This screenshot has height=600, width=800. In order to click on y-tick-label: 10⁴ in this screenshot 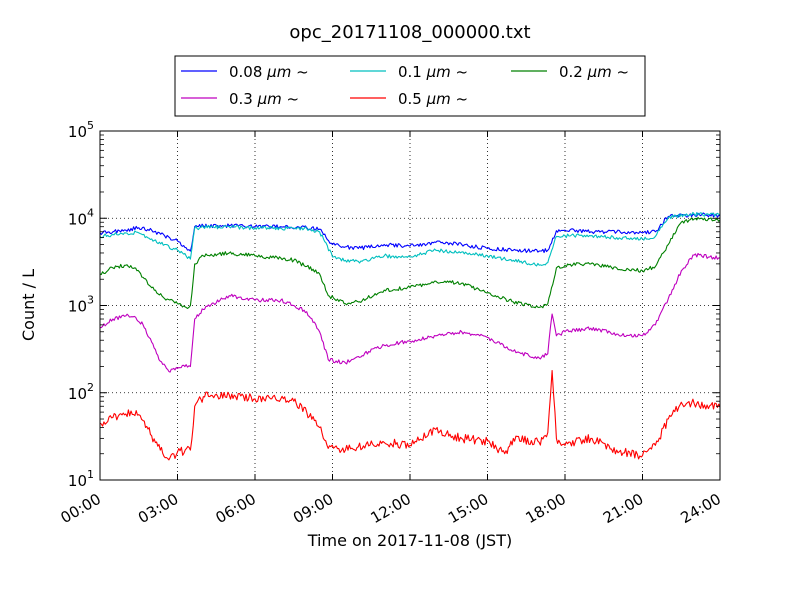, I will do `click(81, 217)`.